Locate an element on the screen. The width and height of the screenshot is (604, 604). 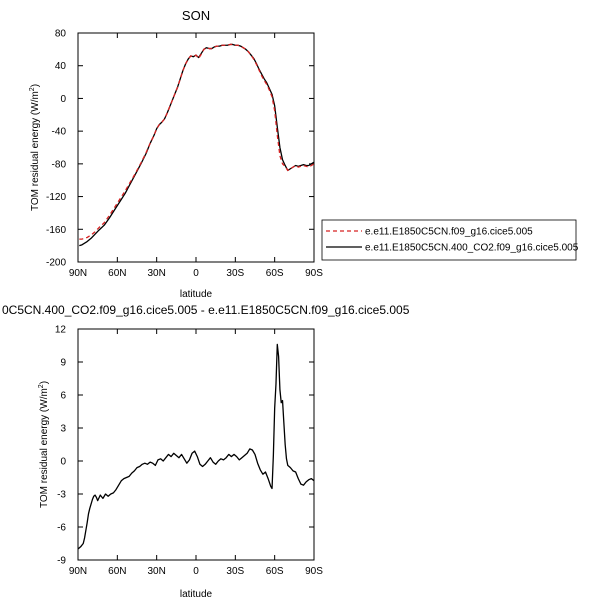
top-chart-ytick-label: 80 is located at coordinates (61, 34).